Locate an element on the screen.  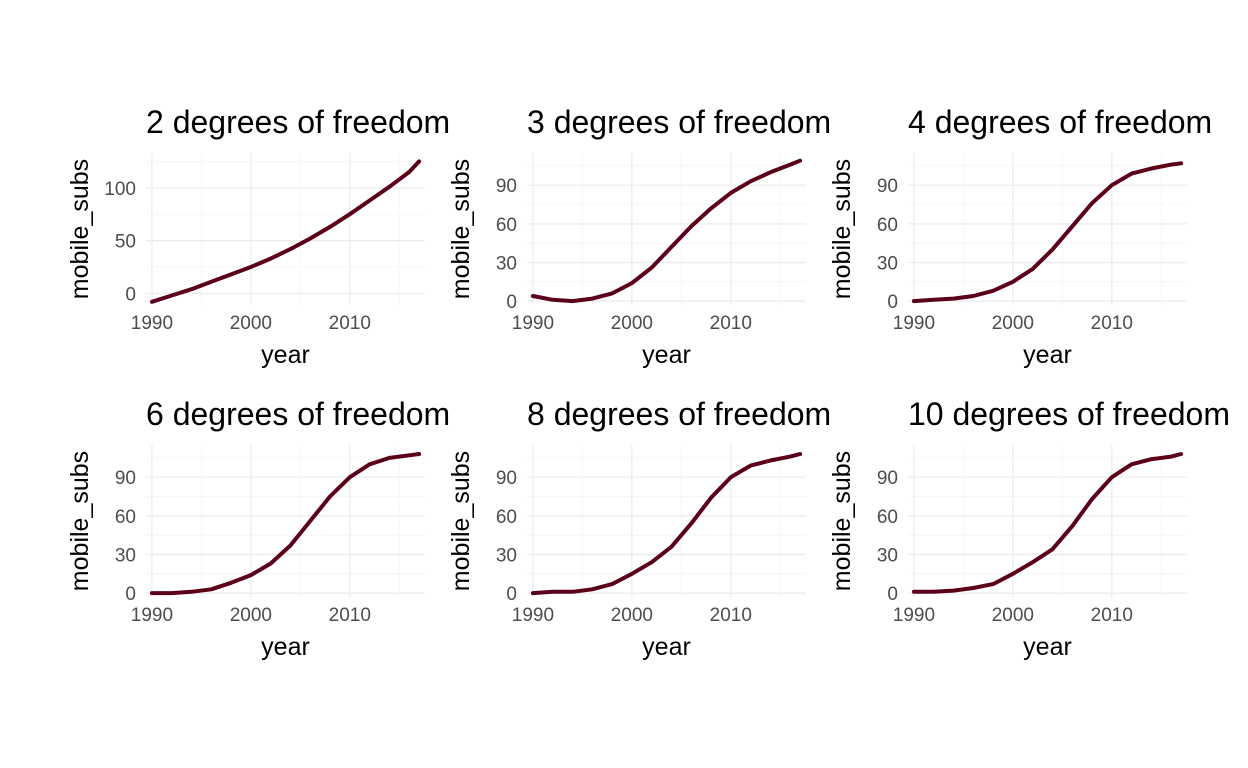
panel-title: 4 degrees of freedom is located at coordinates (1060, 122).